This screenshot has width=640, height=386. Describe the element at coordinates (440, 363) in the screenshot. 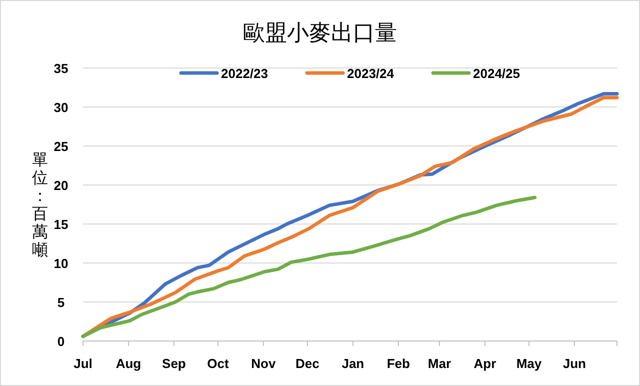

I see `x-tick-label: Mar` at that location.